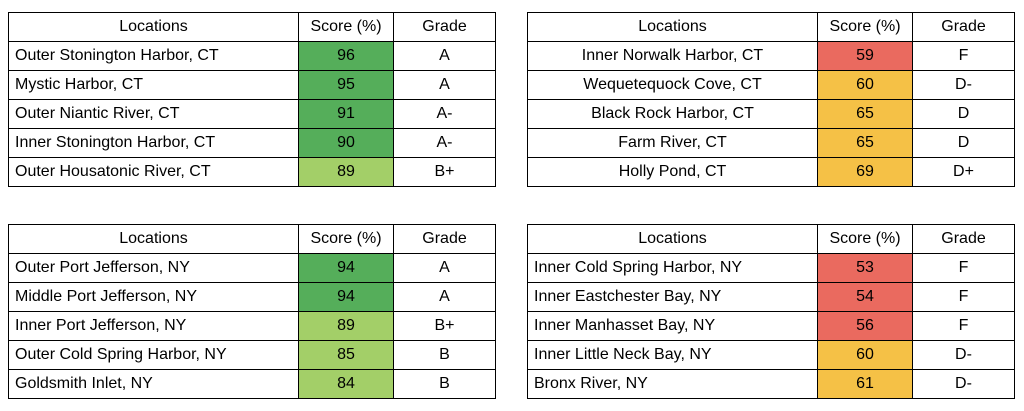  Describe the element at coordinates (672, 268) in the screenshot. I see `location-cell: Inner Cold Spring Harbor, NY` at that location.